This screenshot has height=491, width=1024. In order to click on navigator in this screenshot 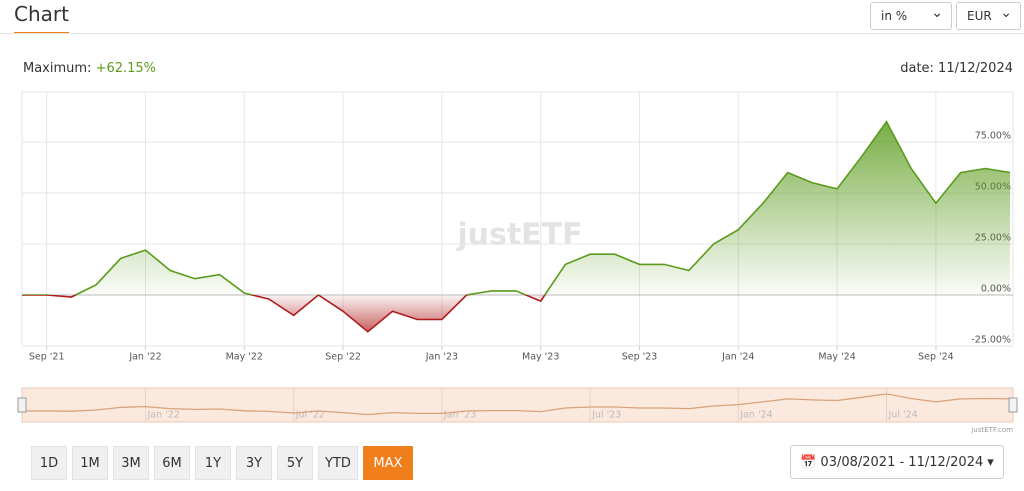, I will do `click(517, 405)`.